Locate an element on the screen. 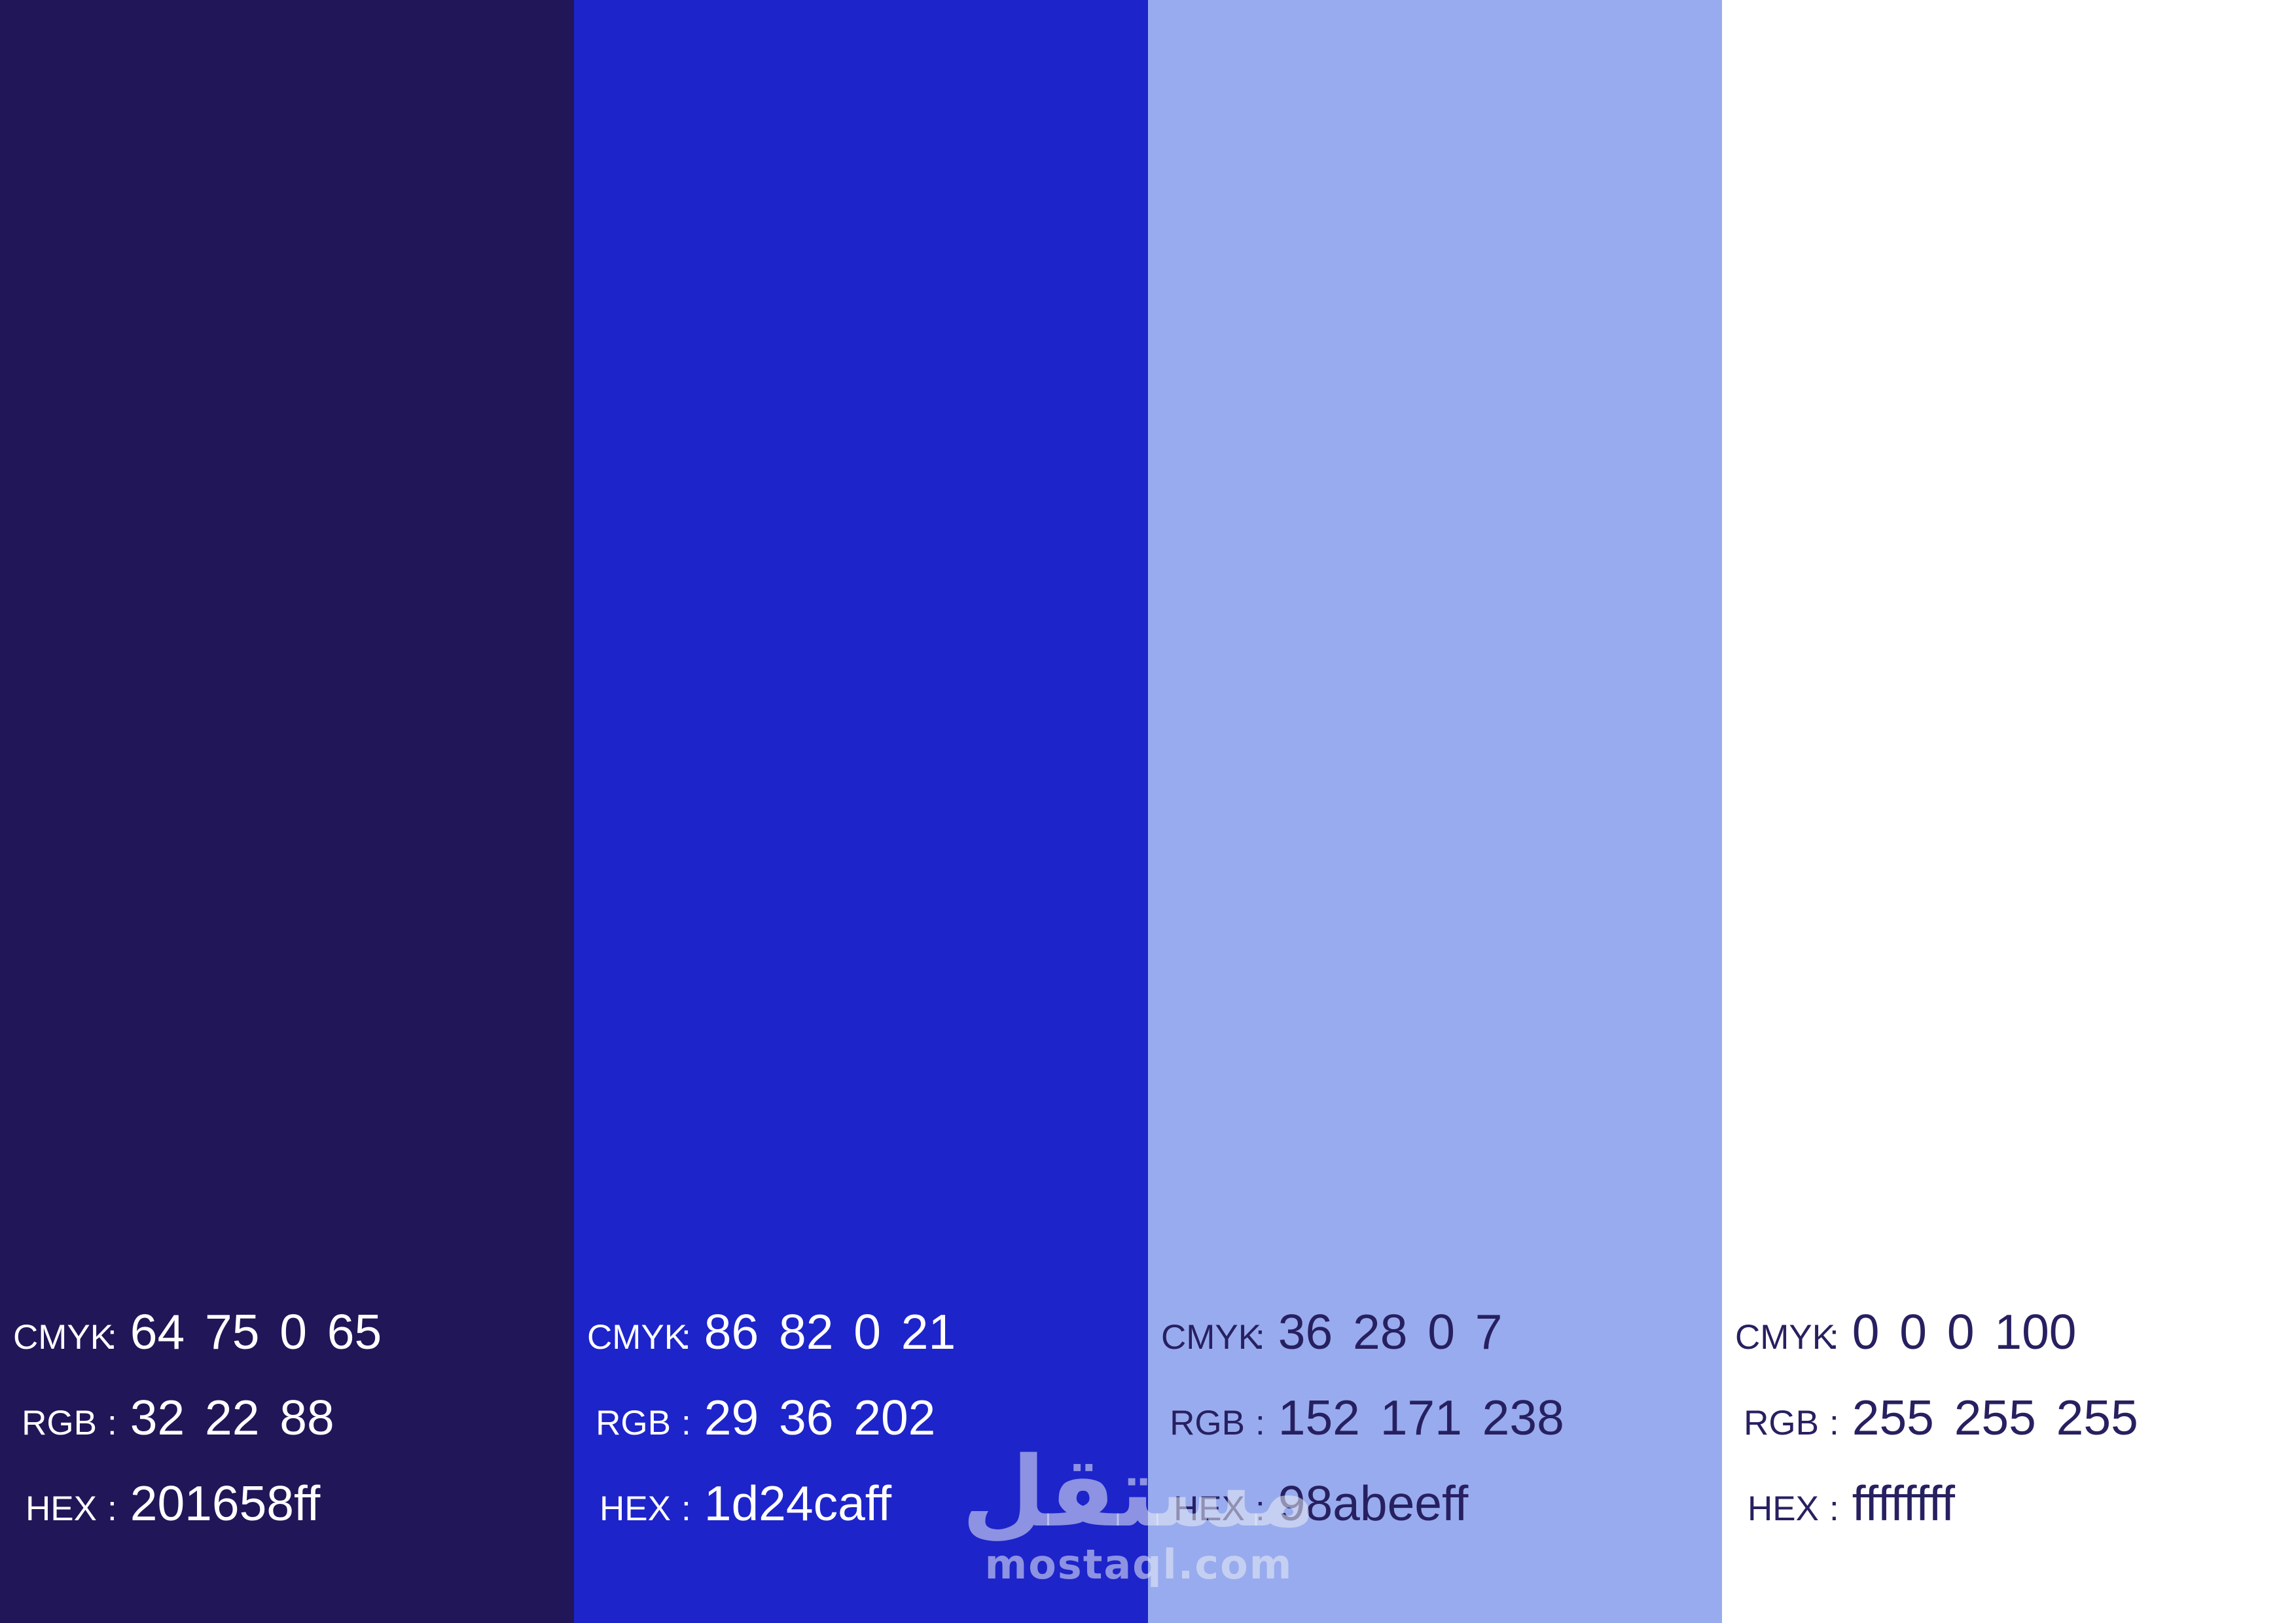 The image size is (2296, 1623). cmyk-row: CMYK:64 75 0 65 is located at coordinates (293, 1332).